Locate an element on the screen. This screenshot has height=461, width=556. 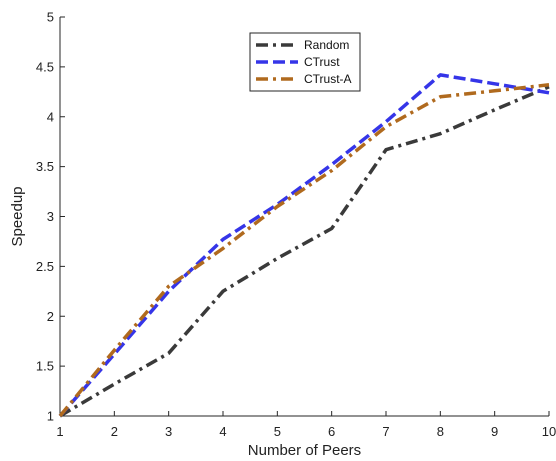
x-tick-label: 9 is located at coordinates (494, 431).